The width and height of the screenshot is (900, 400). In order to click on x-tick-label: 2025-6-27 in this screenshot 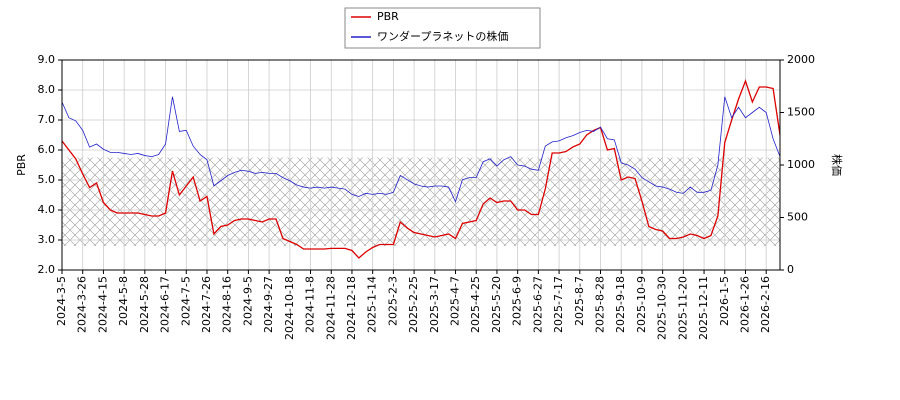, I will do `click(537, 304)`.